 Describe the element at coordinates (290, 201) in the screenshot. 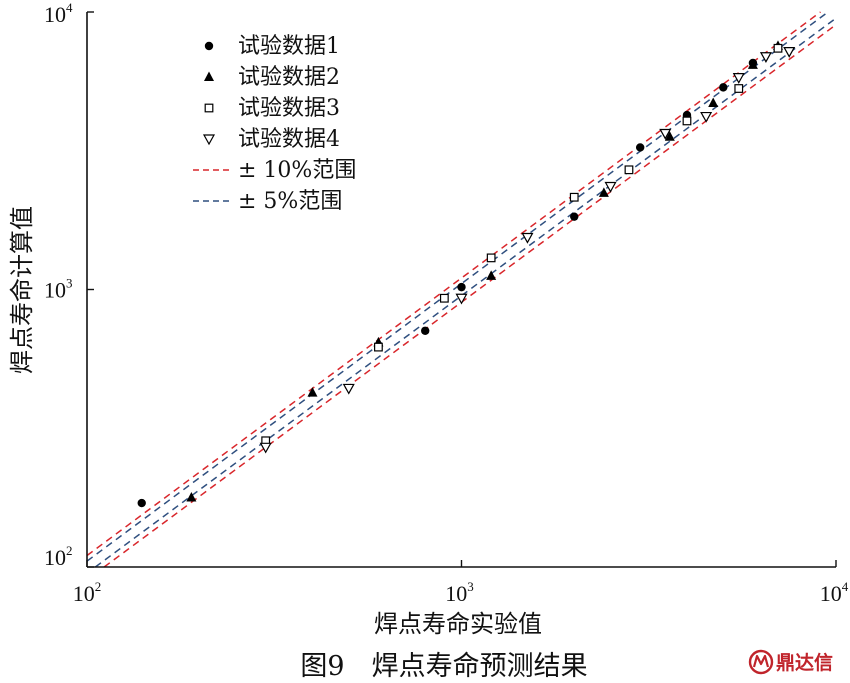

I see `legend-label-band-2: ± 5%范围` at that location.